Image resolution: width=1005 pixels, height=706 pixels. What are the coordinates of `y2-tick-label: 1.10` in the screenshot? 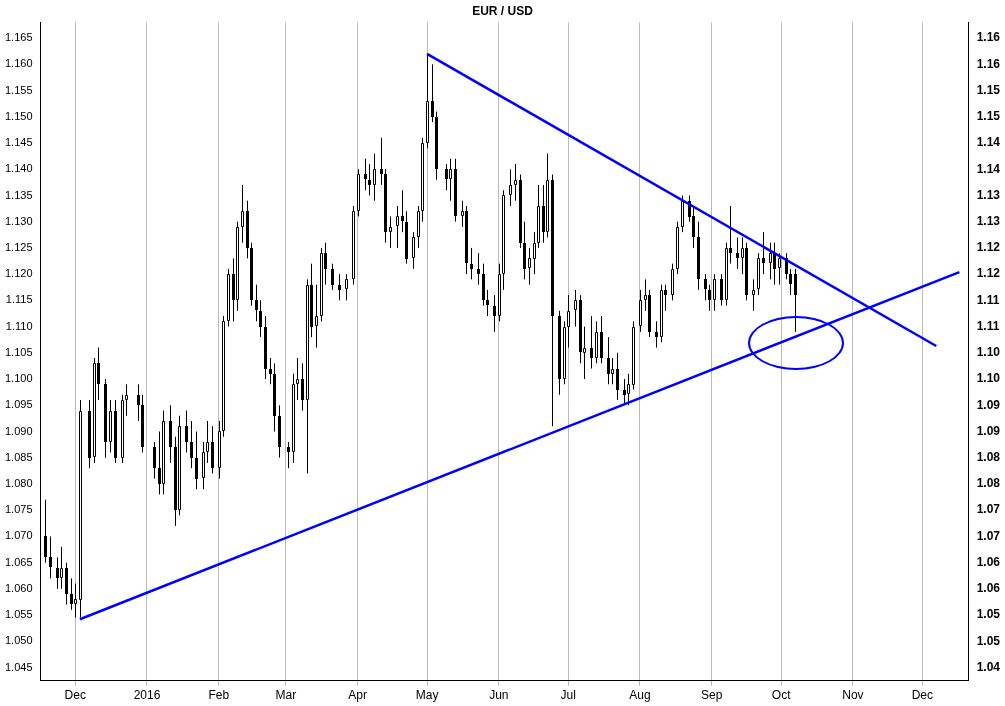 It's located at (988, 352).